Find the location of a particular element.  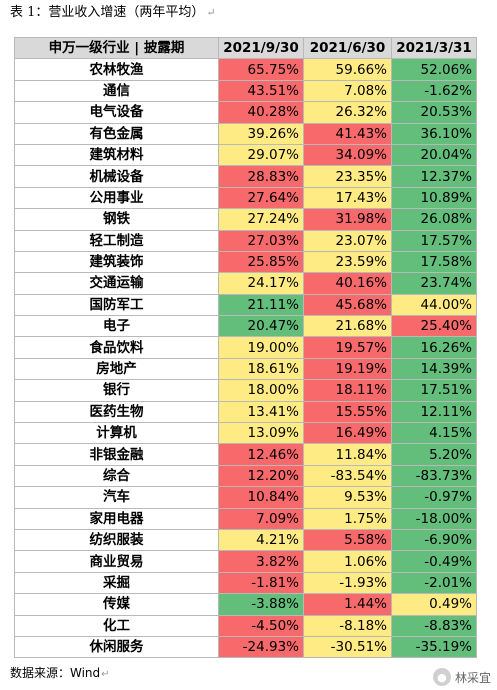

growth-value-cell: 25.40% is located at coordinates (434, 326).